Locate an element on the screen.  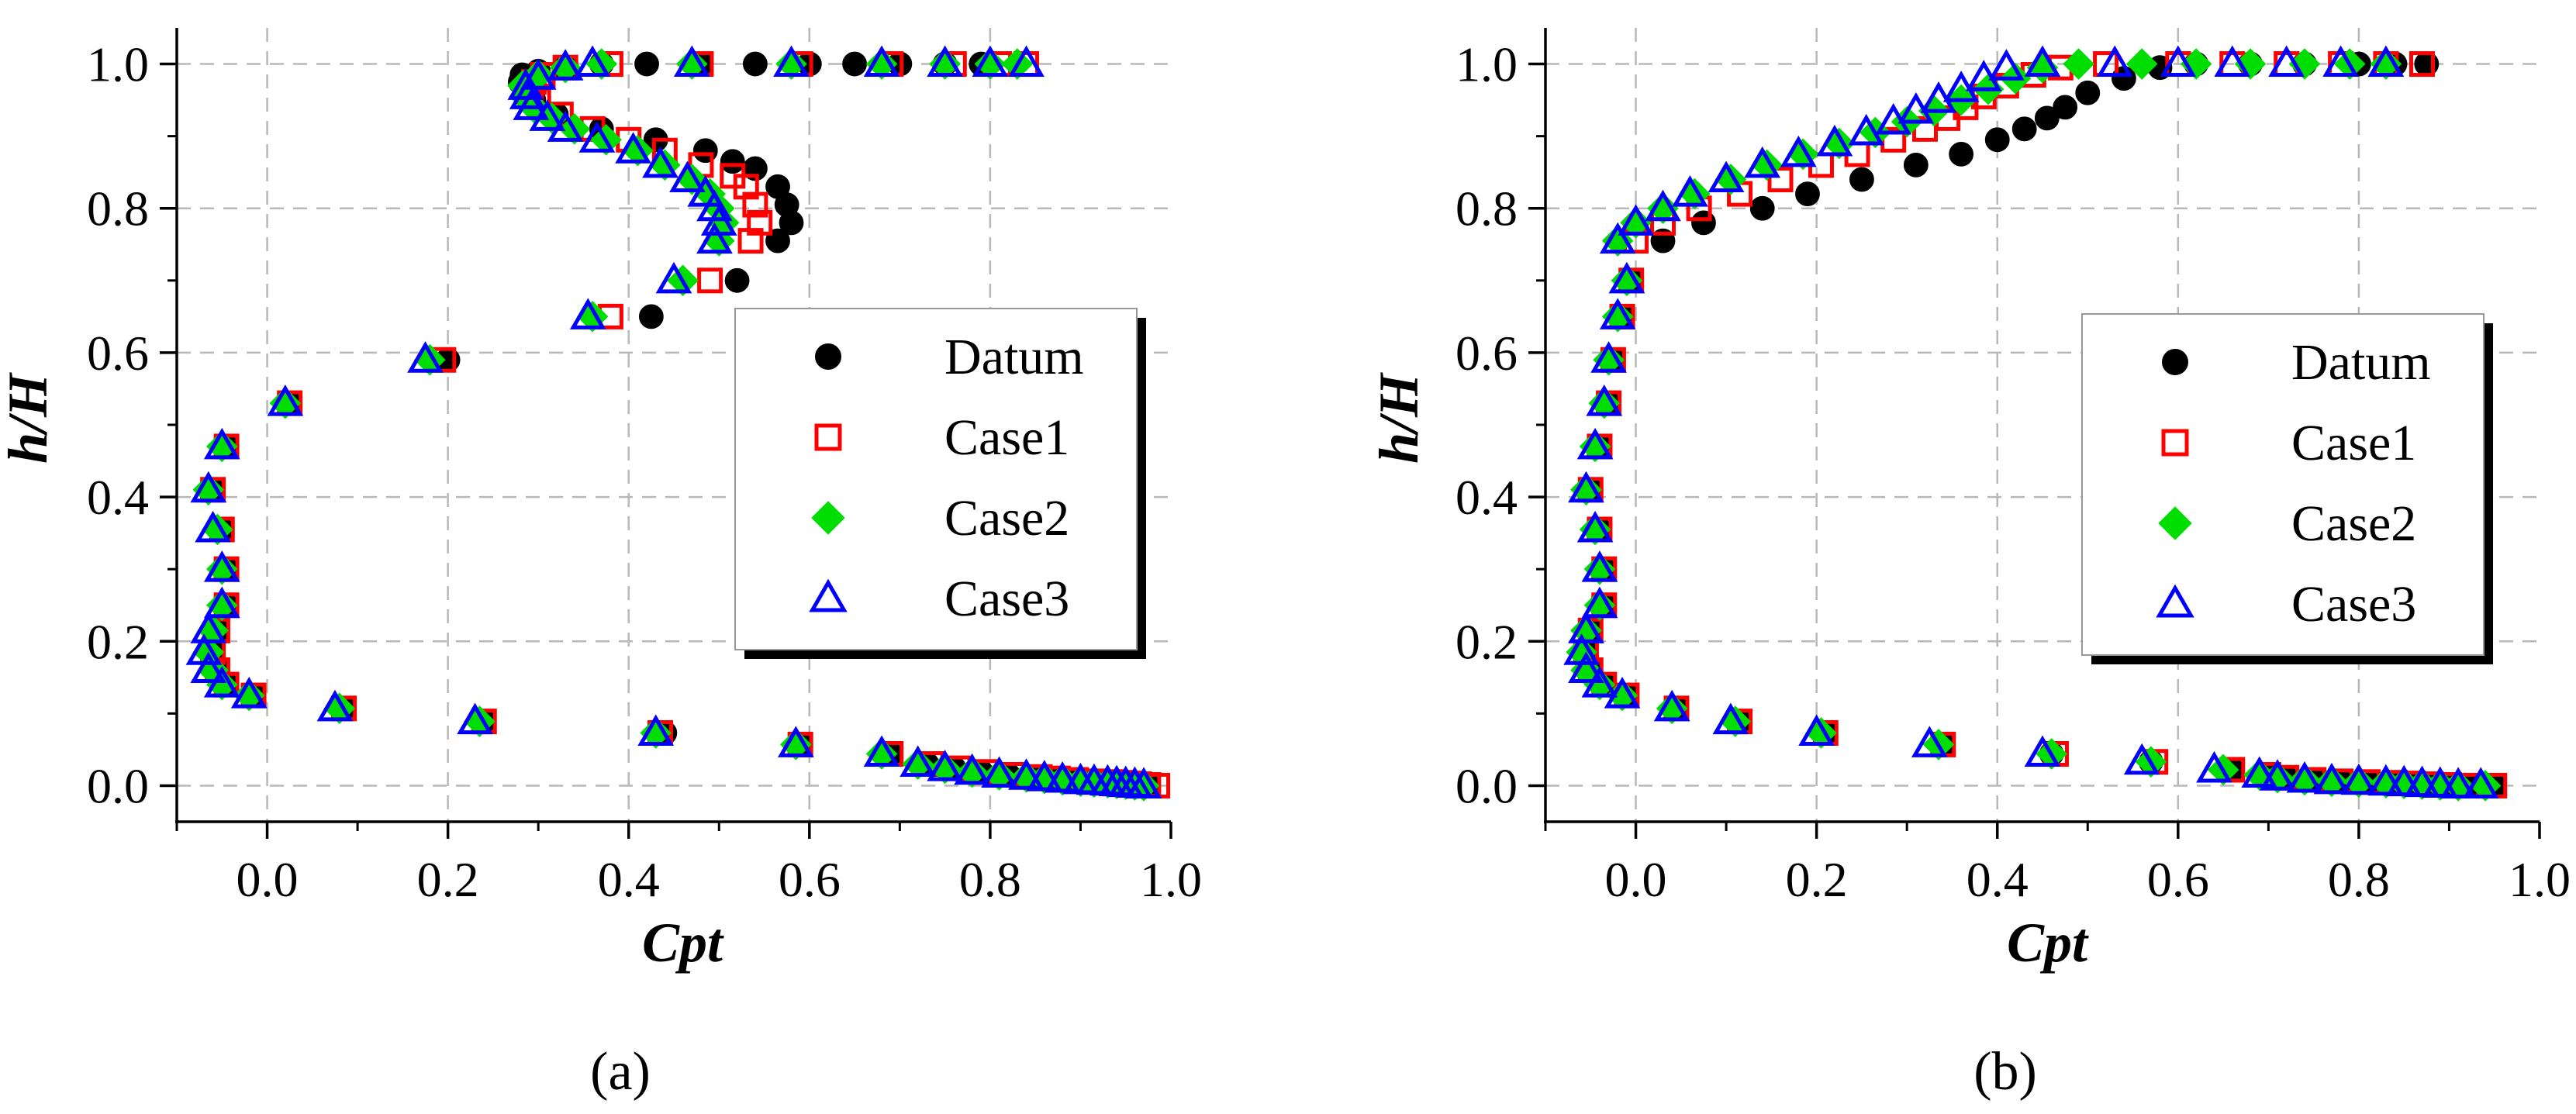
x-tick-label: 0.8 is located at coordinates (2359, 879).